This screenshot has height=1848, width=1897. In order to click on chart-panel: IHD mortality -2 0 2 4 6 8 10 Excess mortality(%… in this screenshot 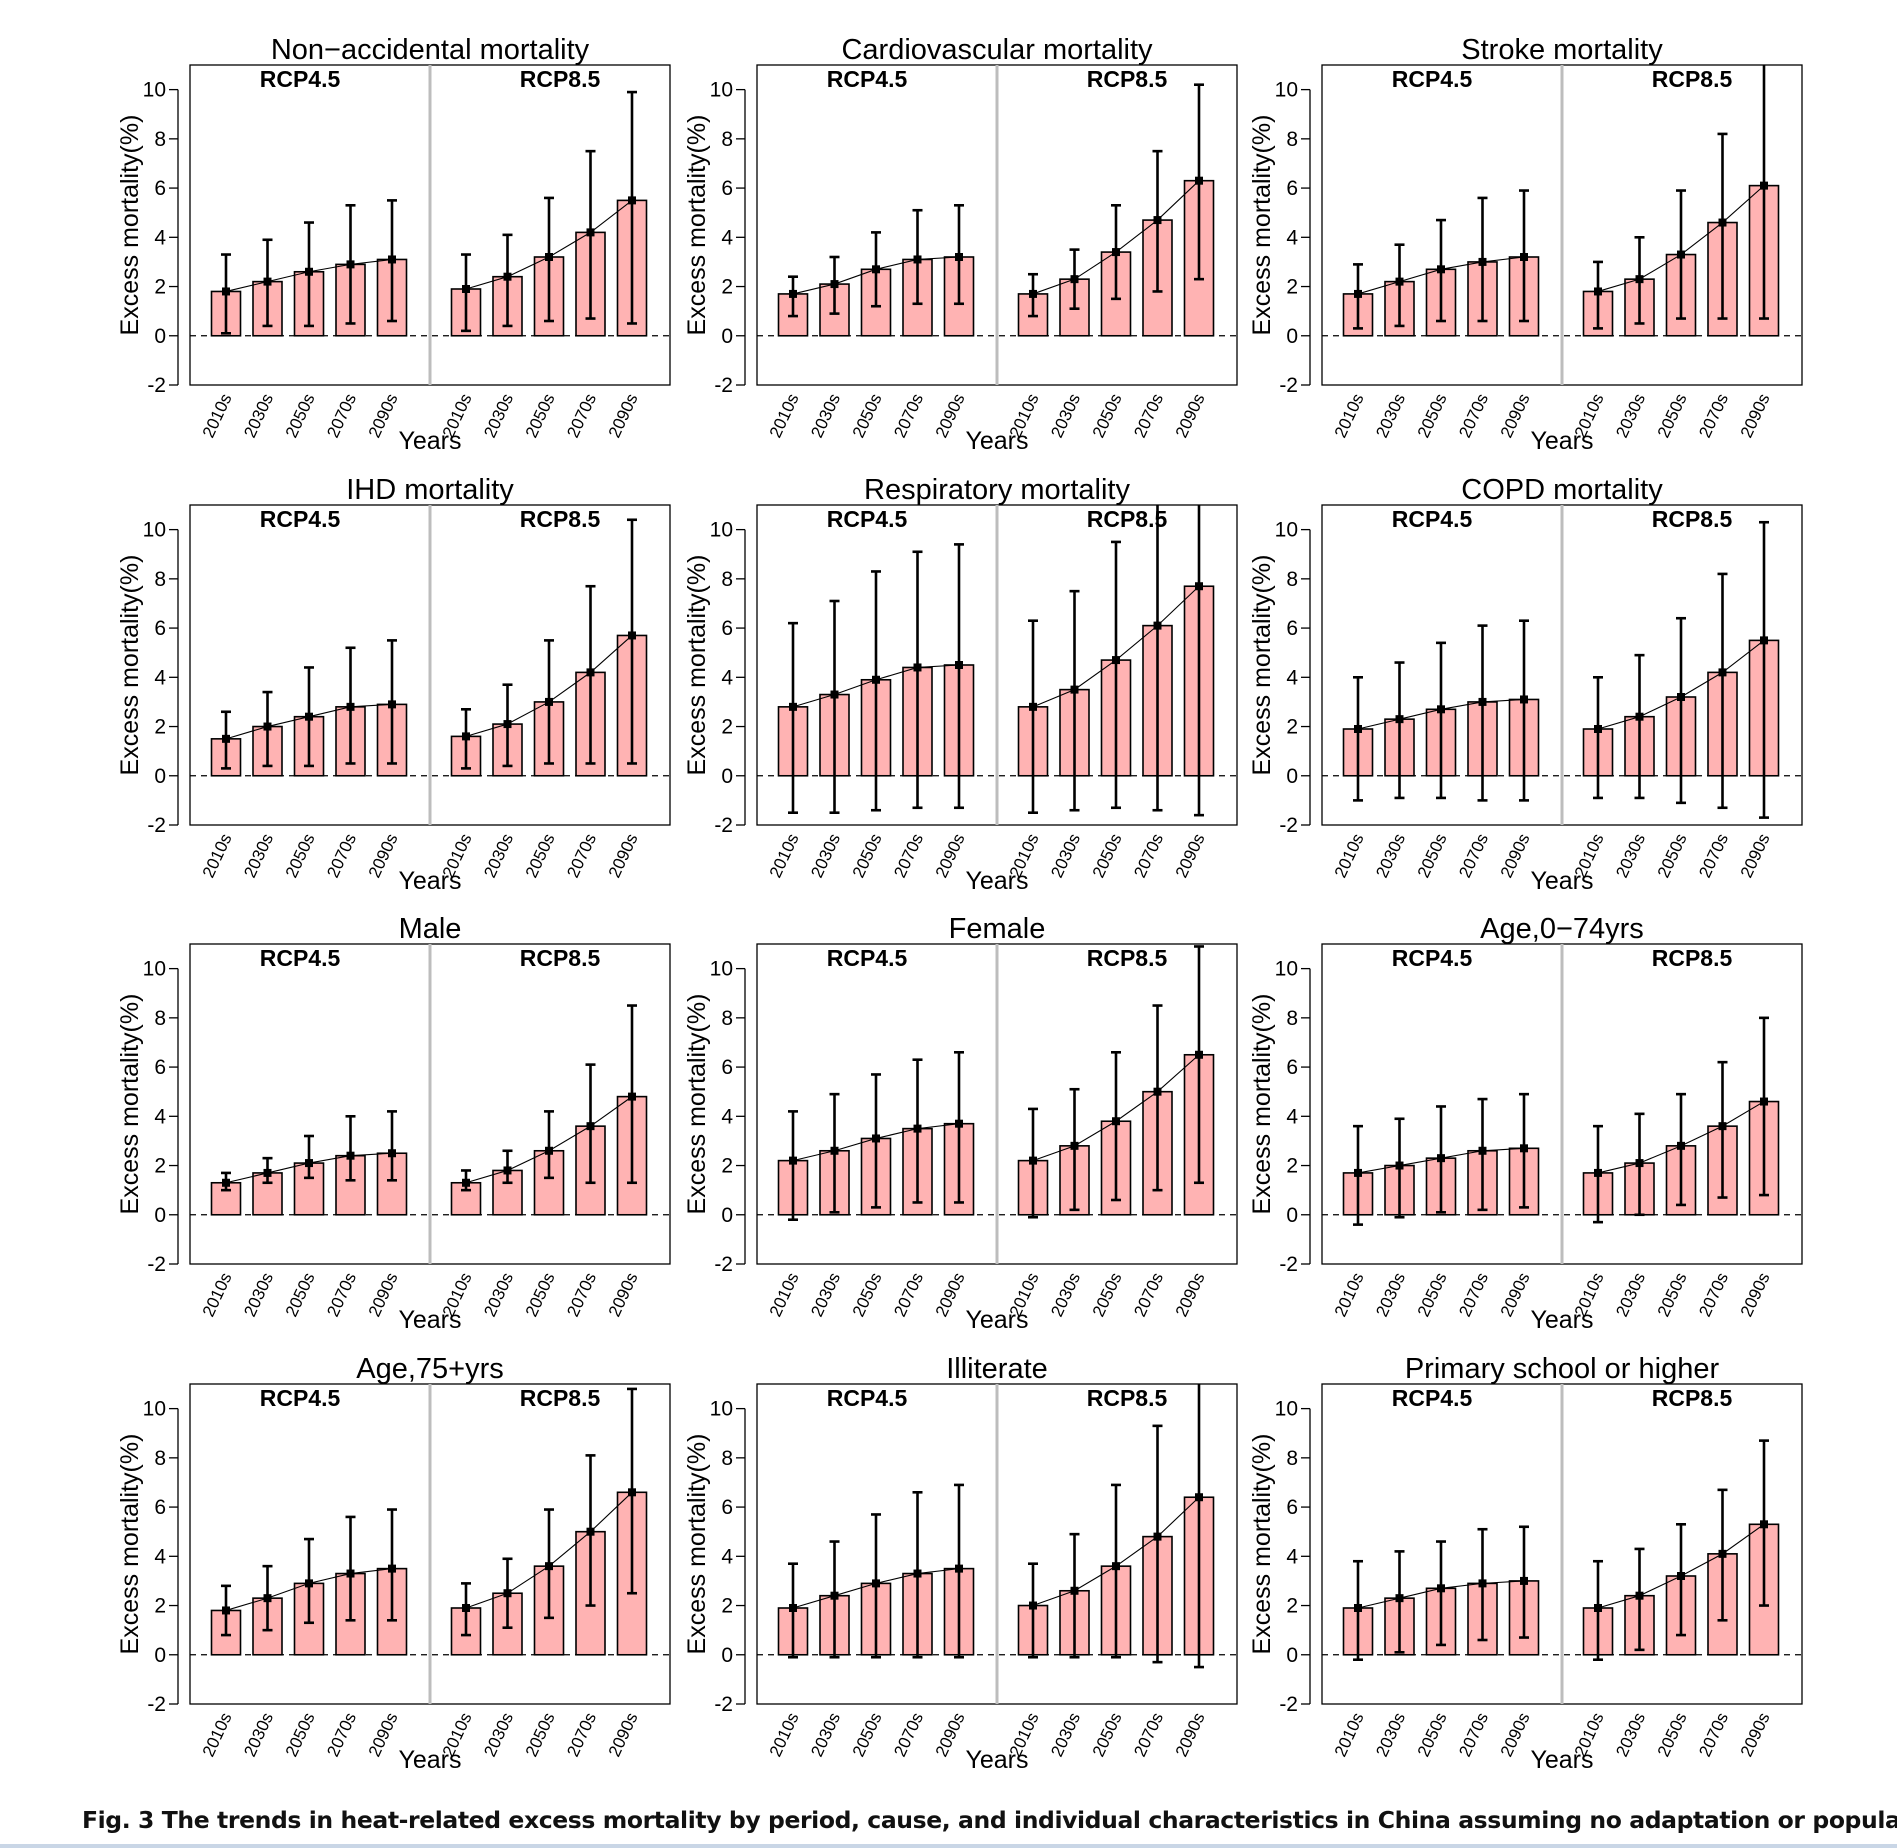, I will do `click(393, 684)`.